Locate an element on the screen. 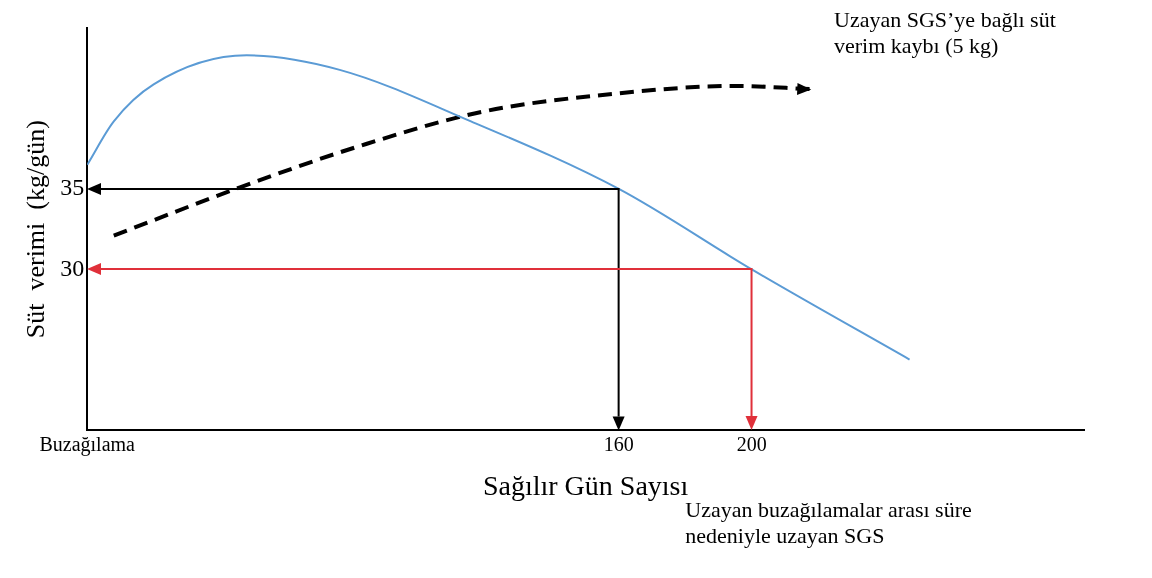  y-tick-label: 30 is located at coordinates (72, 267).